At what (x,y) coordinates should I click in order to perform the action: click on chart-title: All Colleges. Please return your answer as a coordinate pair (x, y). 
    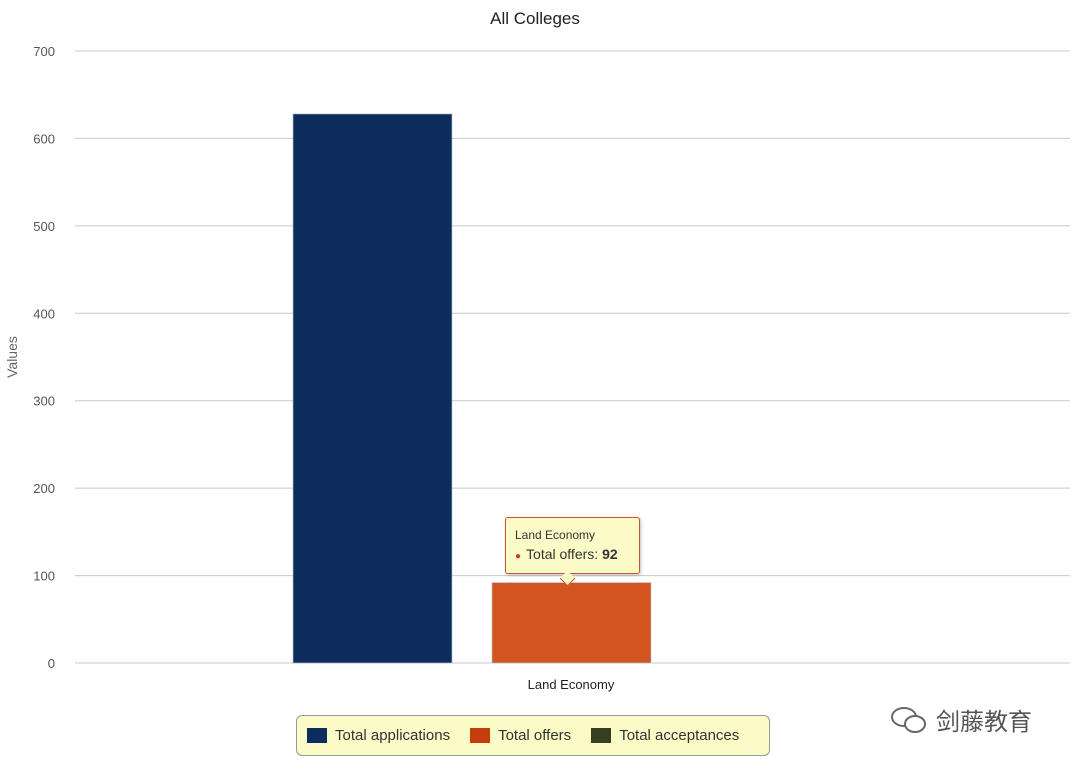
    Looking at the image, I should click on (535, 18).